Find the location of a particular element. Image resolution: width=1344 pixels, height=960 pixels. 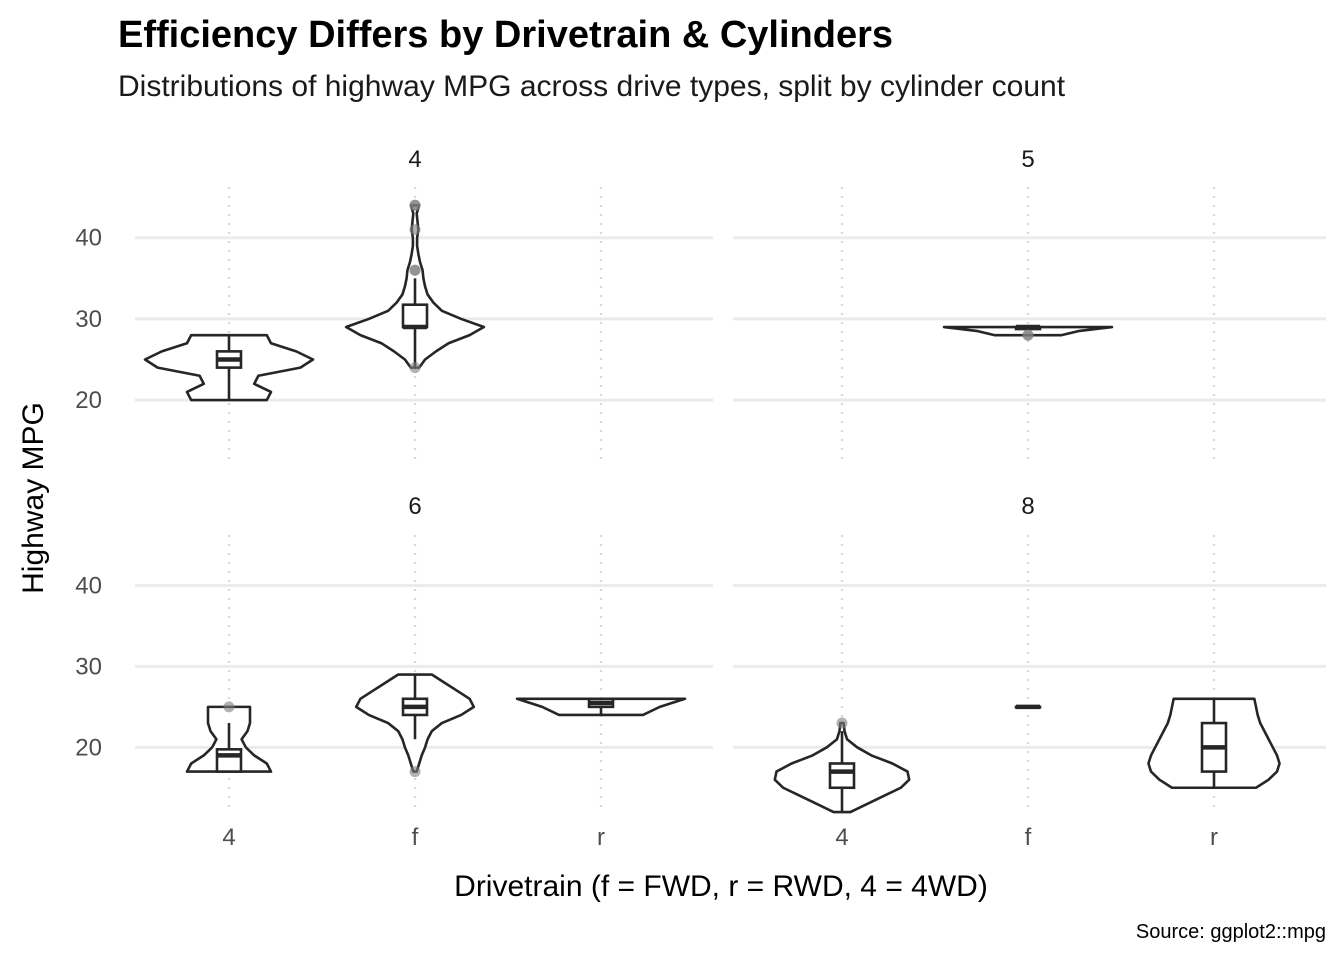

facet-strip-label: 5 is located at coordinates (1027, 159).